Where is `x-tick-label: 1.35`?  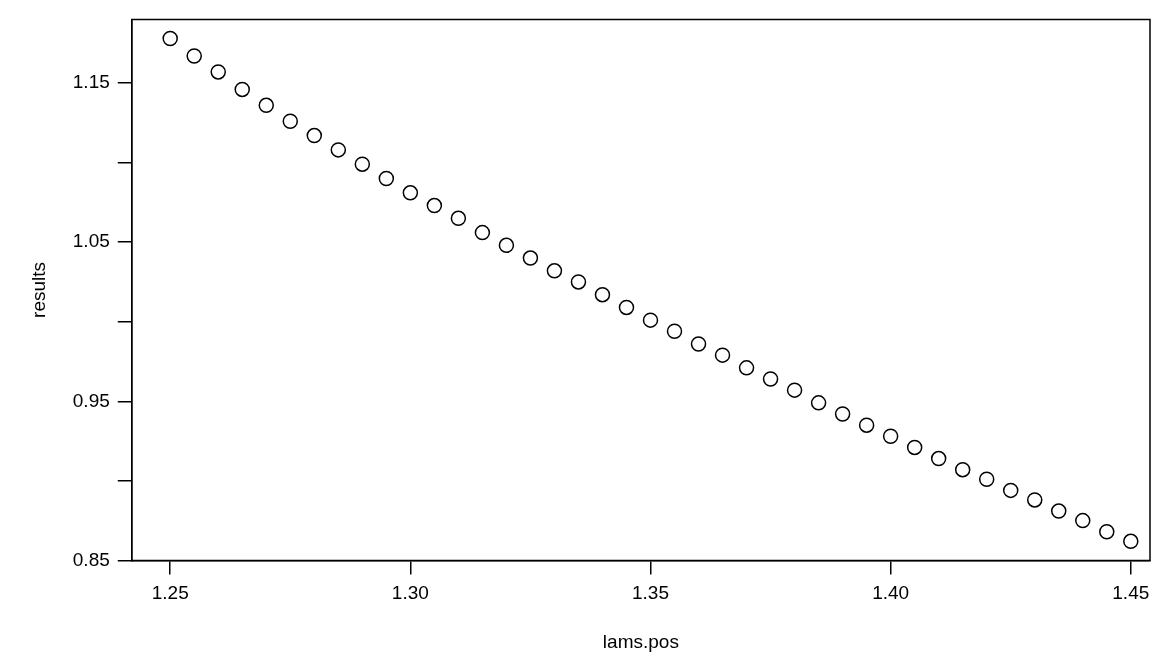 x-tick-label: 1.35 is located at coordinates (650, 593).